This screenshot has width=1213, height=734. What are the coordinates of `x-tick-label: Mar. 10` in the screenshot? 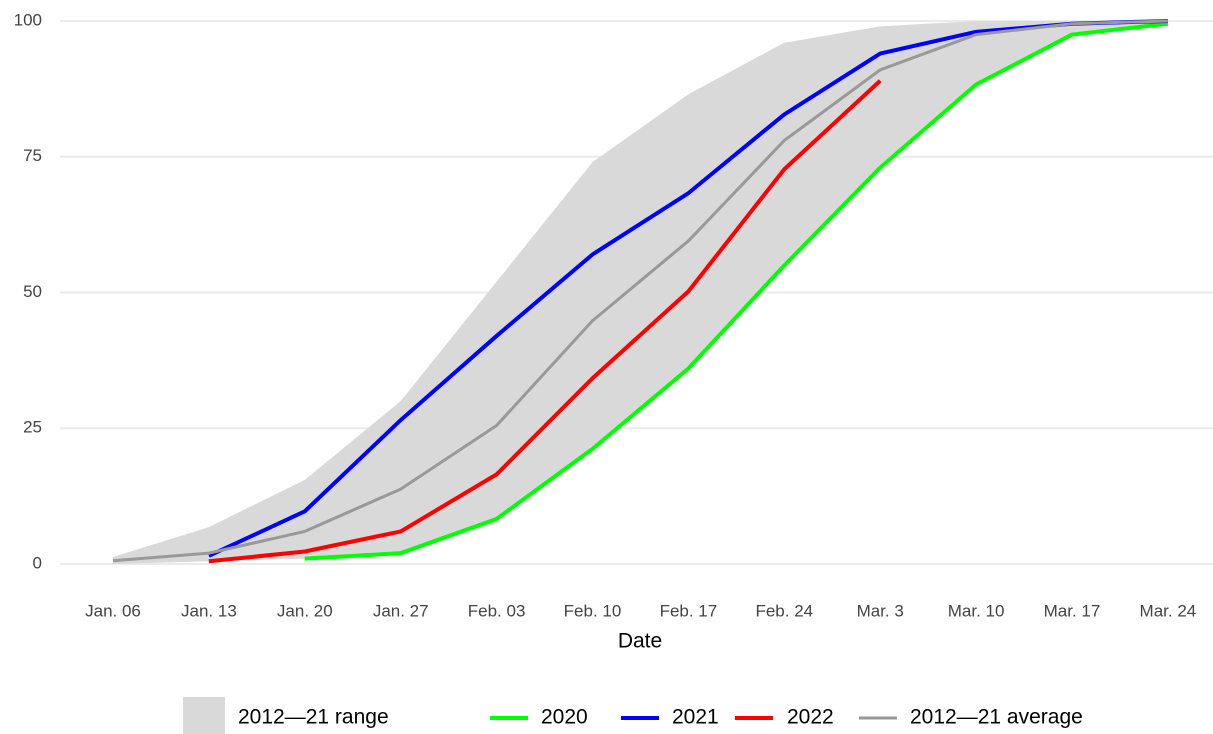 It's located at (976, 610).